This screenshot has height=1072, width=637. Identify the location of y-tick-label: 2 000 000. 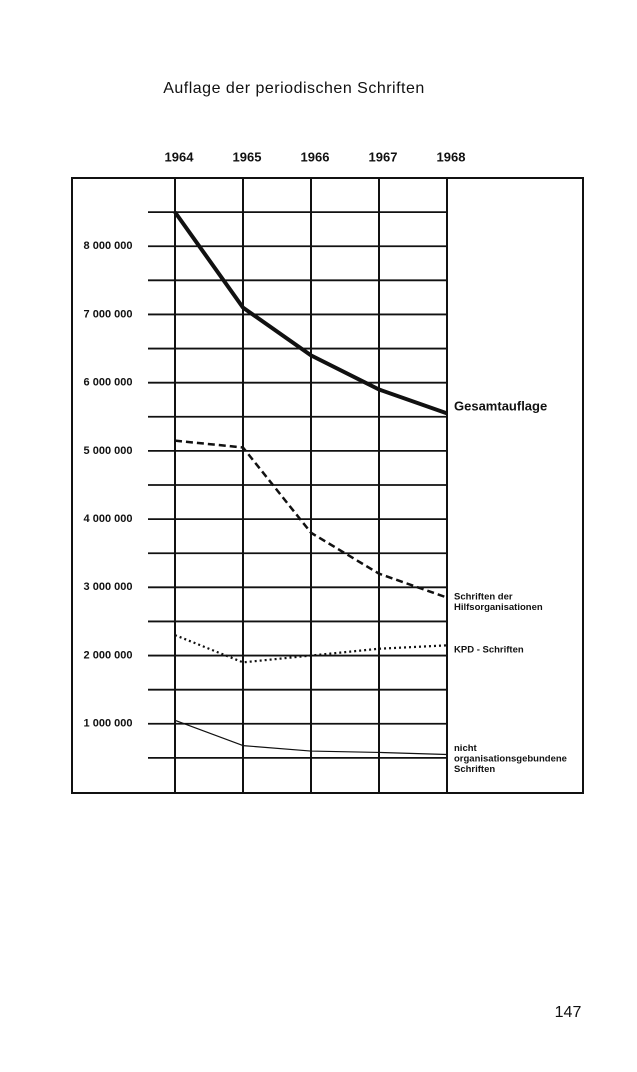
(108, 655).